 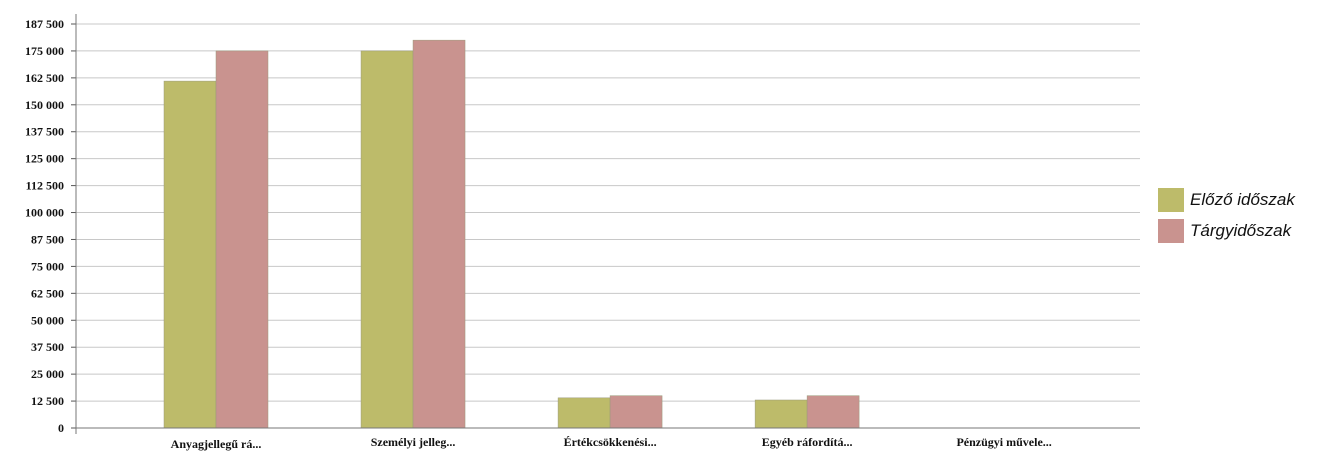 I want to click on y-tick-label: 87 500, so click(x=47, y=239).